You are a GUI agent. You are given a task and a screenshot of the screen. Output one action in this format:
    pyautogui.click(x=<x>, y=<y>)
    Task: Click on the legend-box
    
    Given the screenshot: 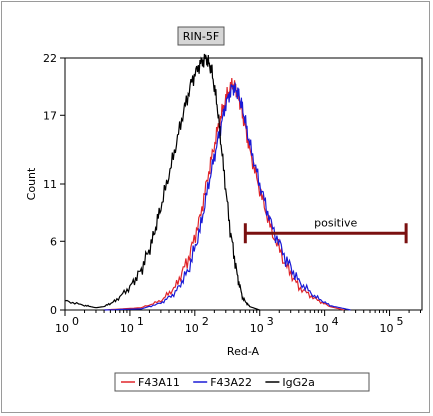 What is the action you would take?
    pyautogui.click(x=242, y=382)
    